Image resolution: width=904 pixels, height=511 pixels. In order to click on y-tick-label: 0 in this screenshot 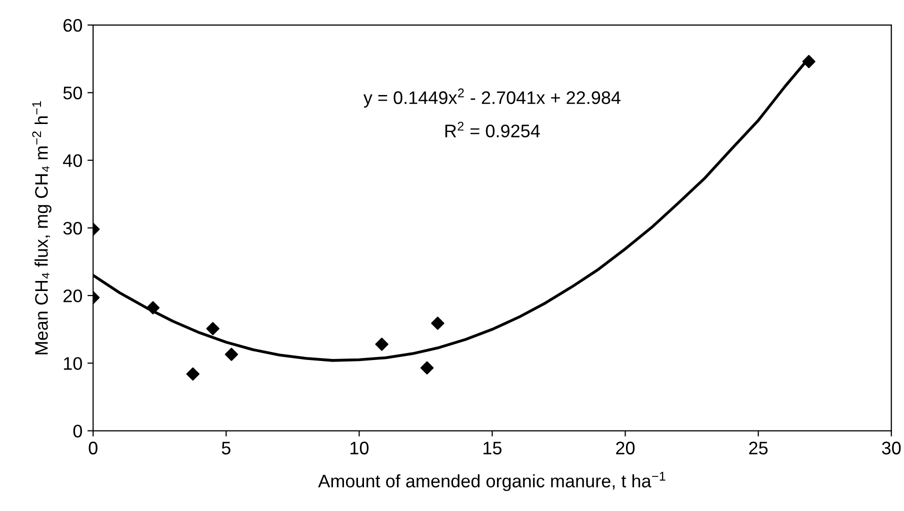, I will do `click(77, 431)`.